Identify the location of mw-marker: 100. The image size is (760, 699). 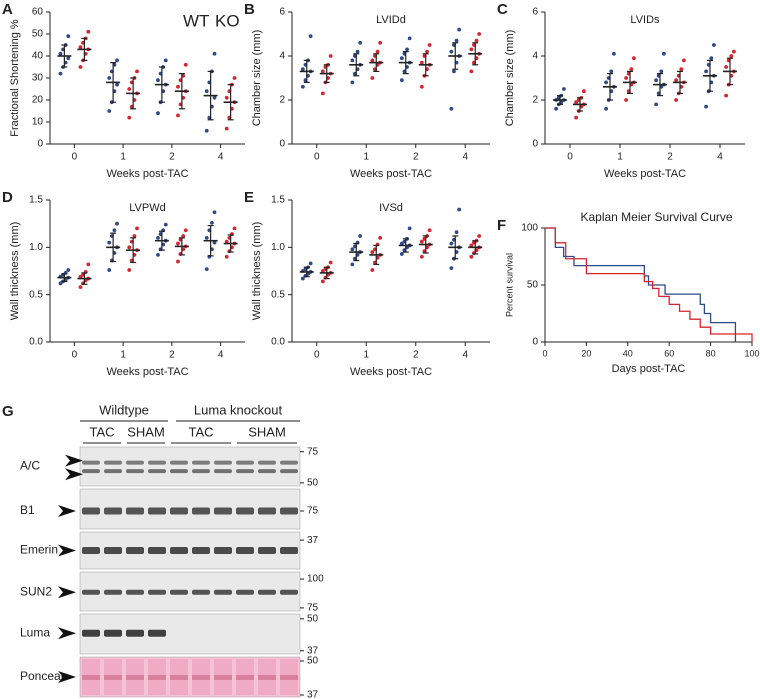
(315, 579).